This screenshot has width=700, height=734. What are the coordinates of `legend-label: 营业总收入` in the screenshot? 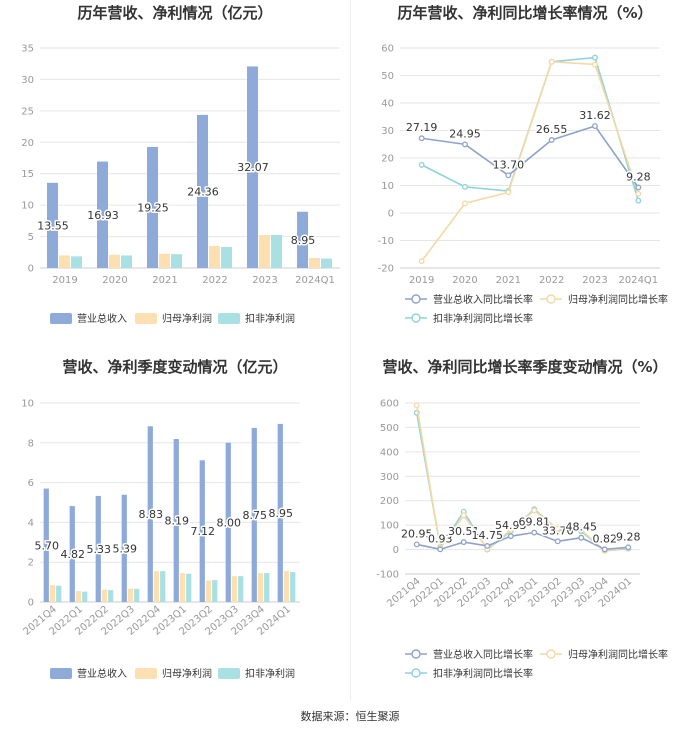 It's located at (102, 318).